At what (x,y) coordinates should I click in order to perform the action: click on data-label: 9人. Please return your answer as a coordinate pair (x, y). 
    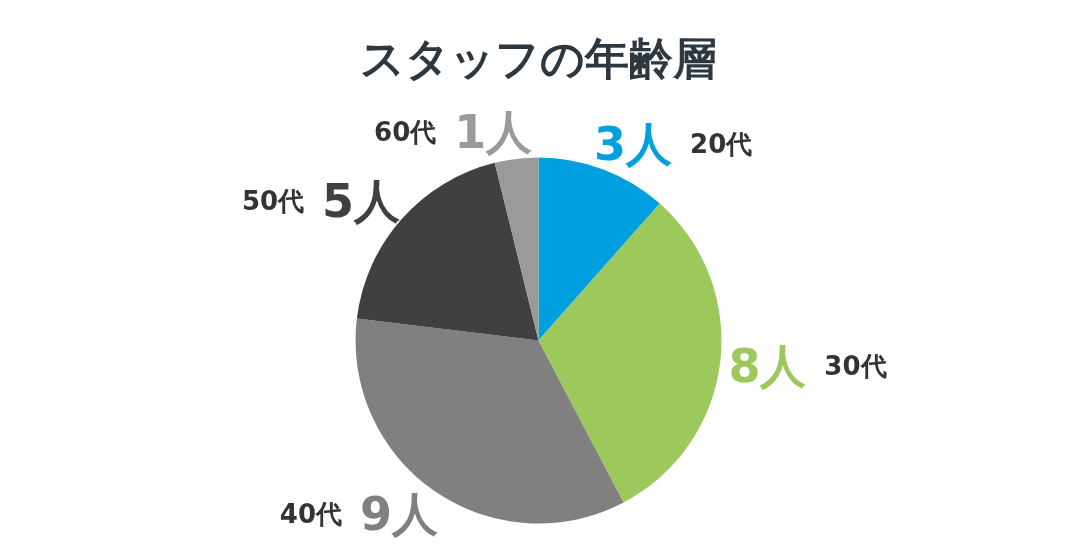
    Looking at the image, I should click on (398, 513).